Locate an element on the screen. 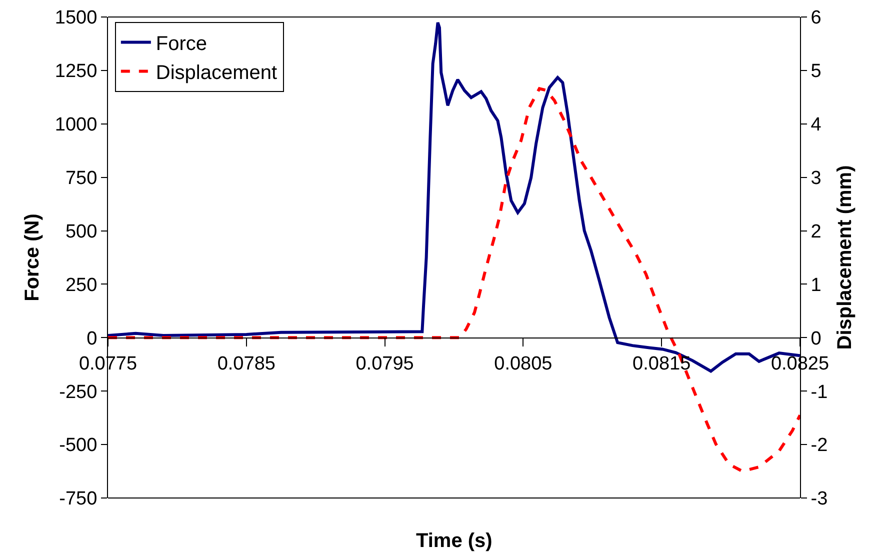 The image size is (883, 559). y-tick-label: 1500 is located at coordinates (76, 18).